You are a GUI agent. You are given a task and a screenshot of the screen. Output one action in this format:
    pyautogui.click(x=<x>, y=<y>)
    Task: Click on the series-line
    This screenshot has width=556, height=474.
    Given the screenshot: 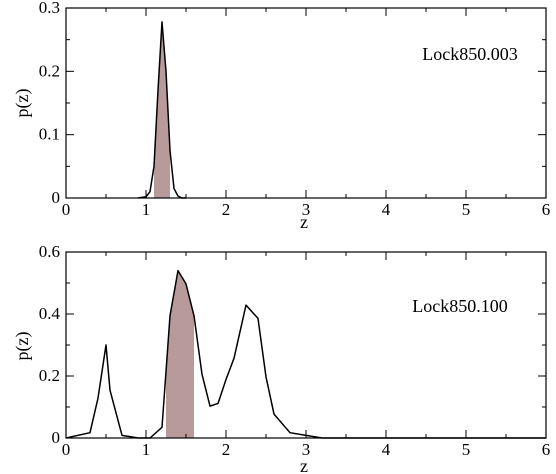 What is the action you would take?
    pyautogui.click(x=161, y=110)
    